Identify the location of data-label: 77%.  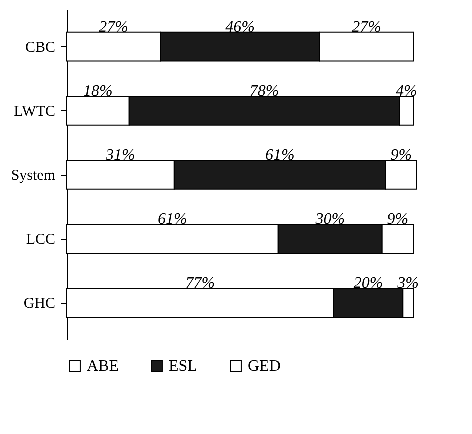
(201, 283).